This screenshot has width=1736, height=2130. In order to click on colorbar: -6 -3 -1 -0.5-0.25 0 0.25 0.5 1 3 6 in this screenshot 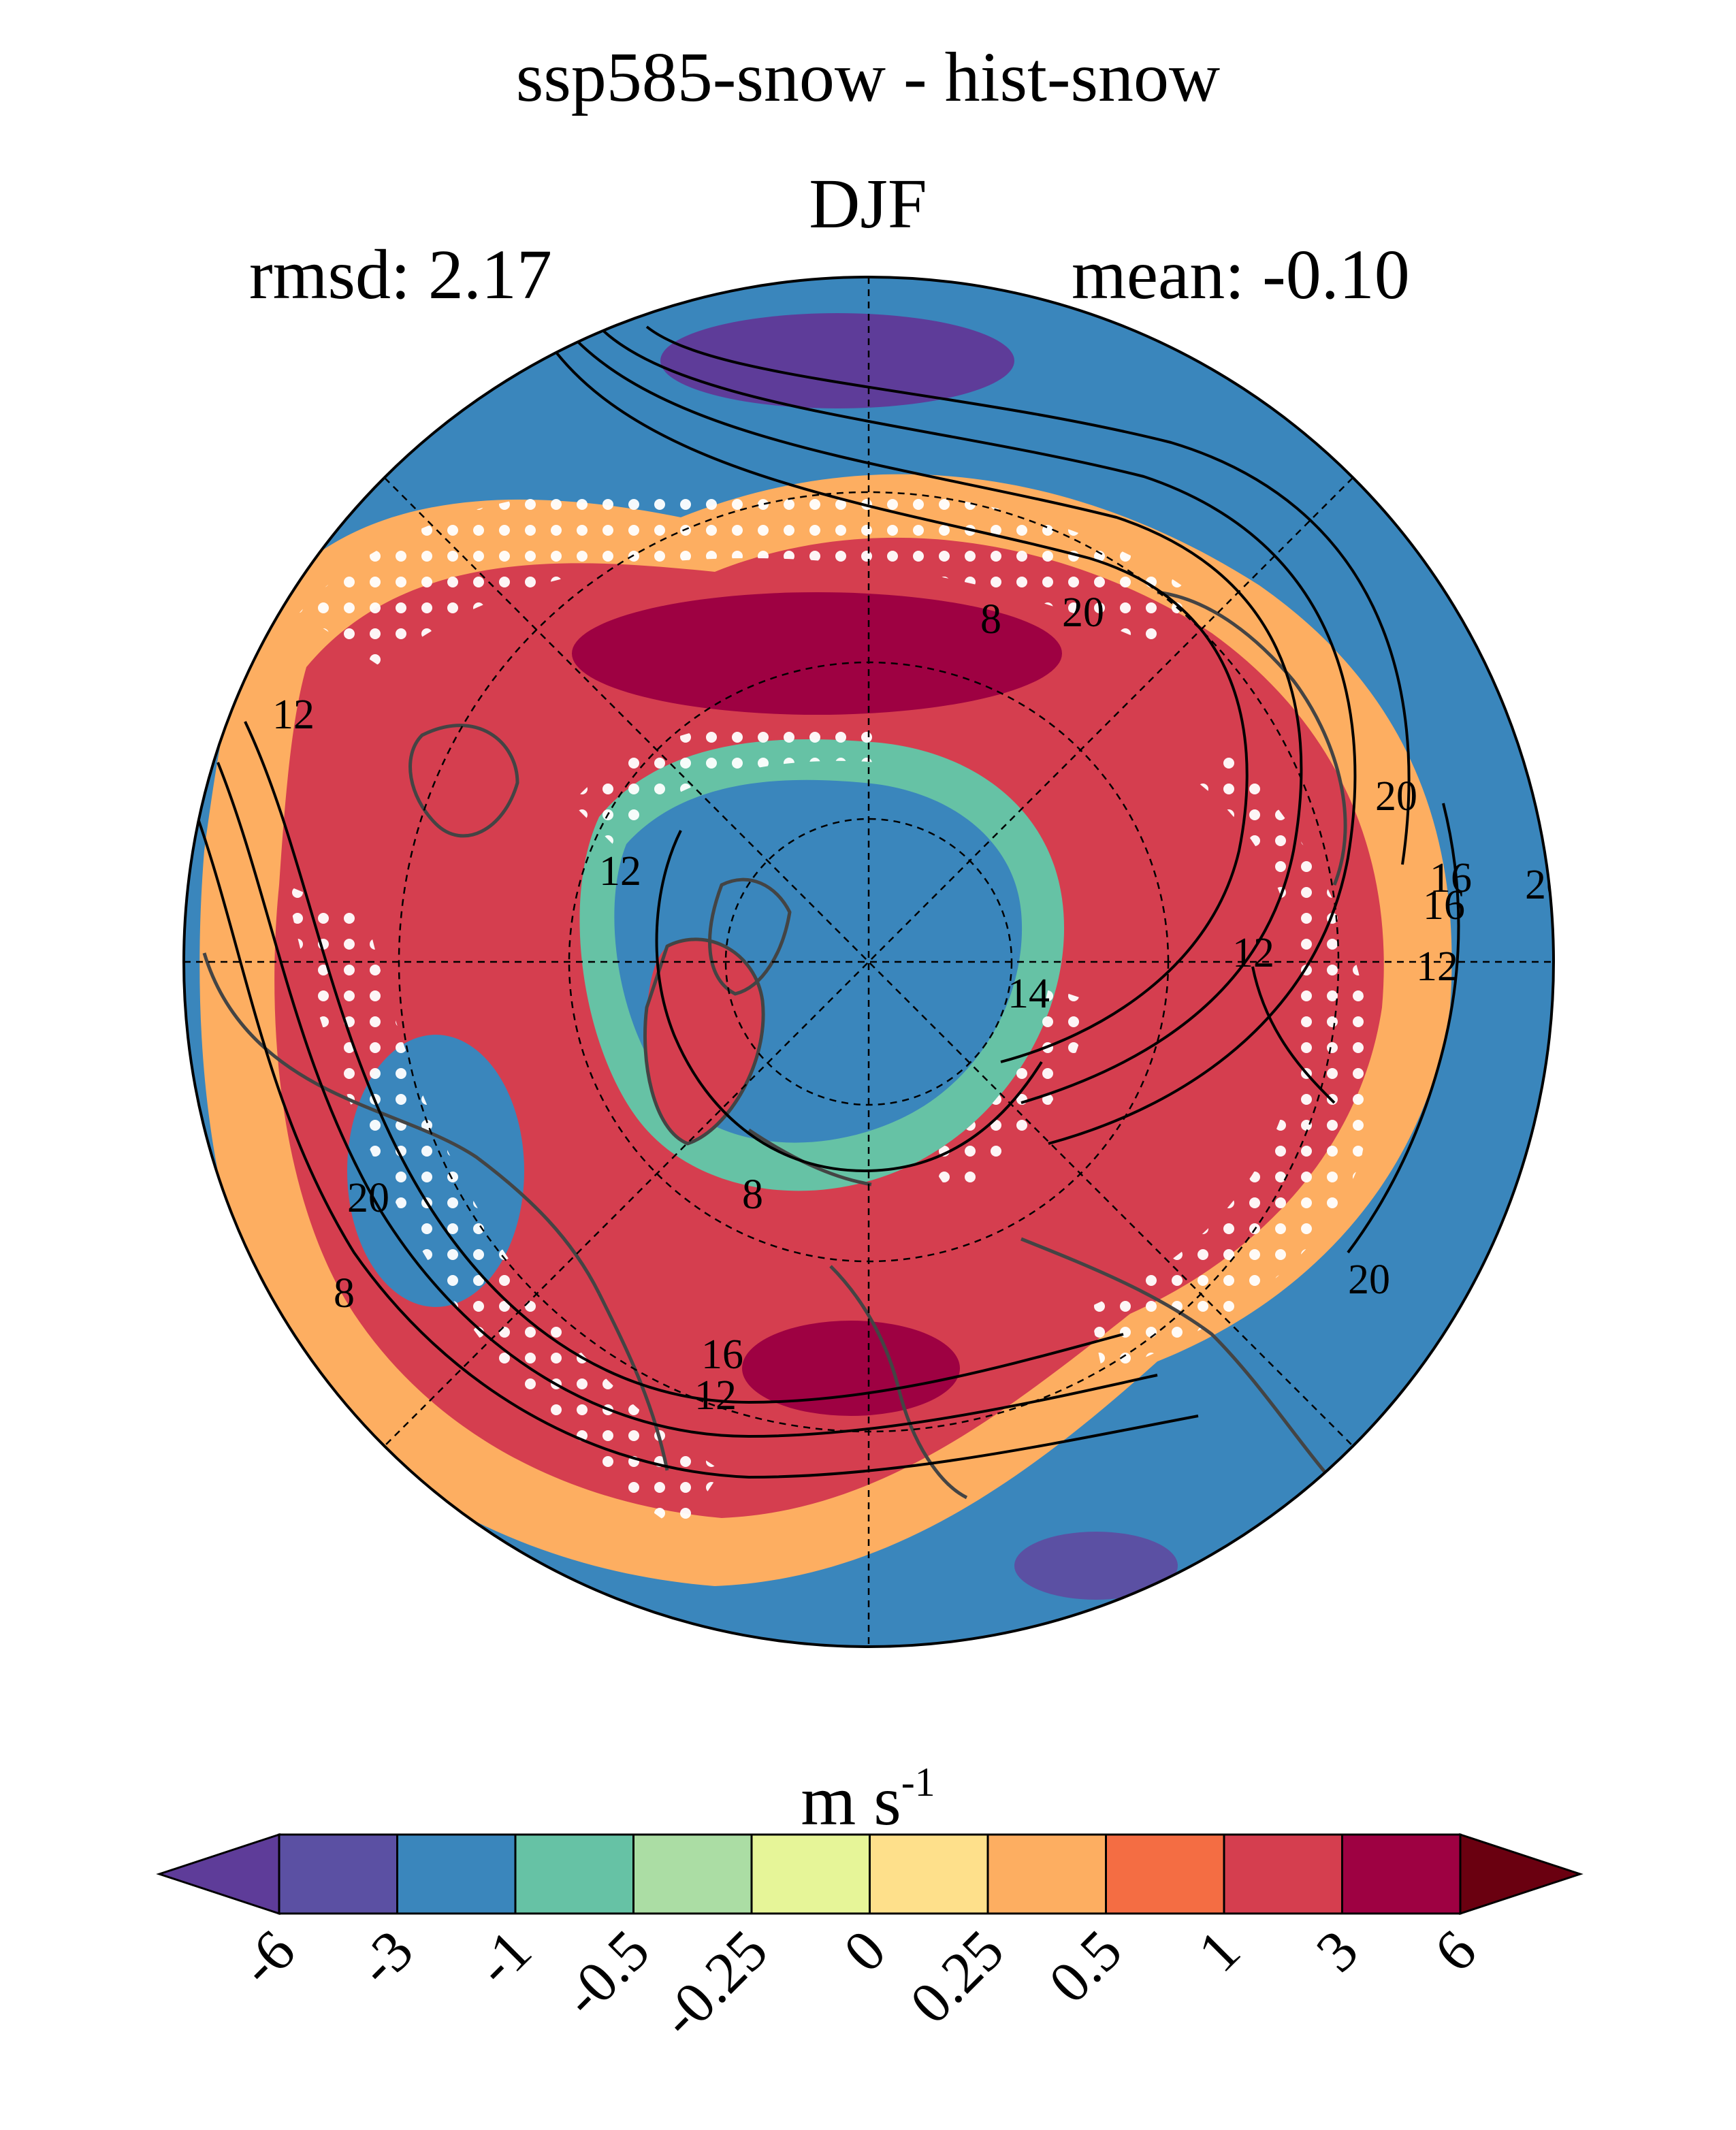, I will do `click(870, 1941)`.